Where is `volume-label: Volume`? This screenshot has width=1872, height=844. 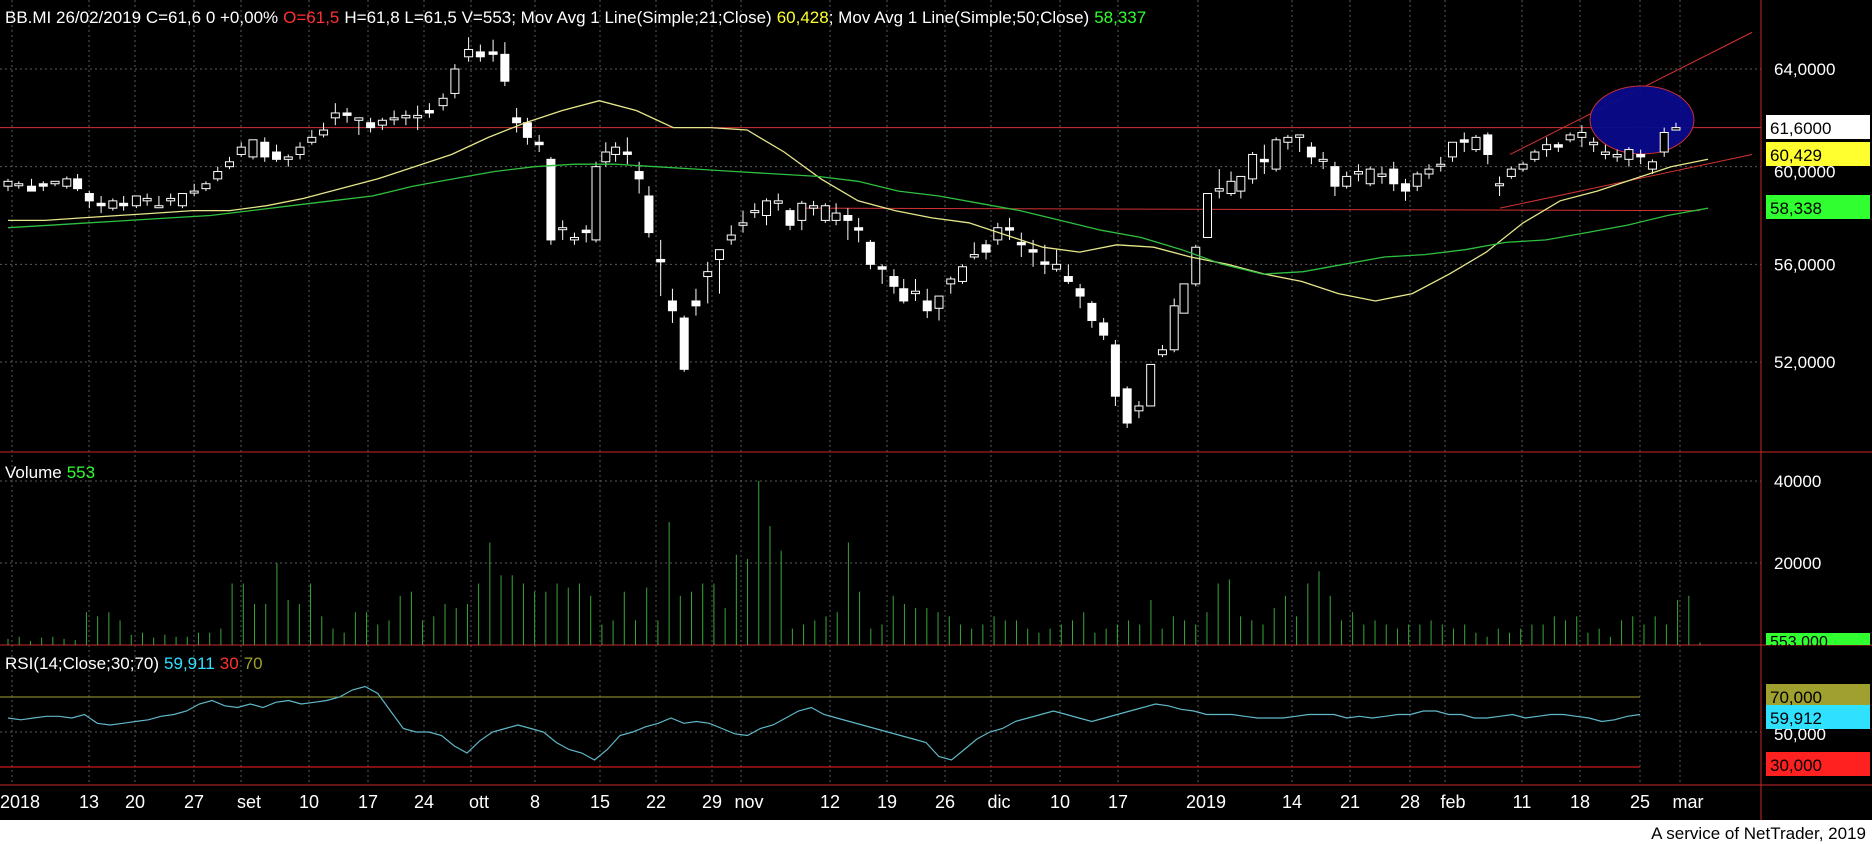 volume-label: Volume is located at coordinates (33, 472).